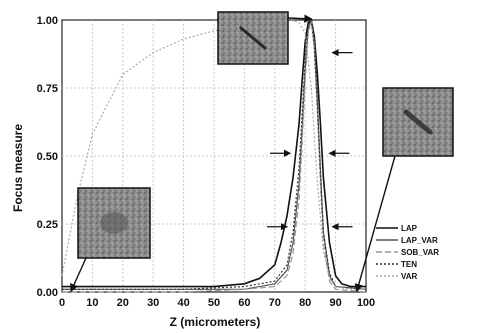 The width and height of the screenshot is (477, 333). Describe the element at coordinates (215, 322) in the screenshot. I see `x-axis-title: Z (micrometers)` at that location.